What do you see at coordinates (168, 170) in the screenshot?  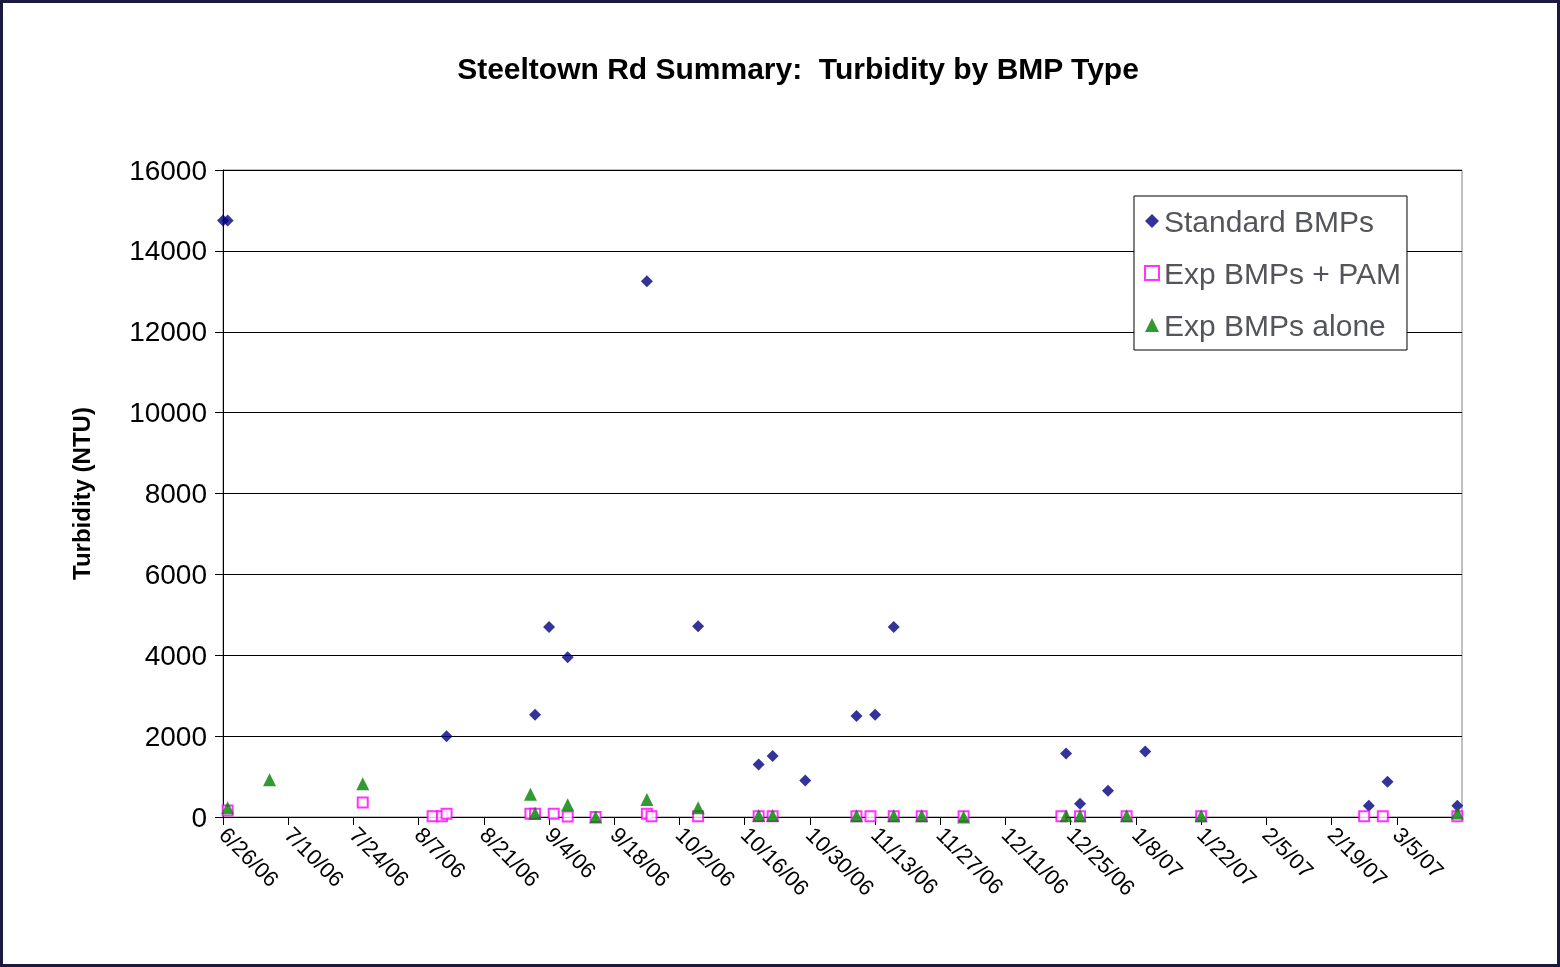 I see `y-tick-label: 16000` at bounding box center [168, 170].